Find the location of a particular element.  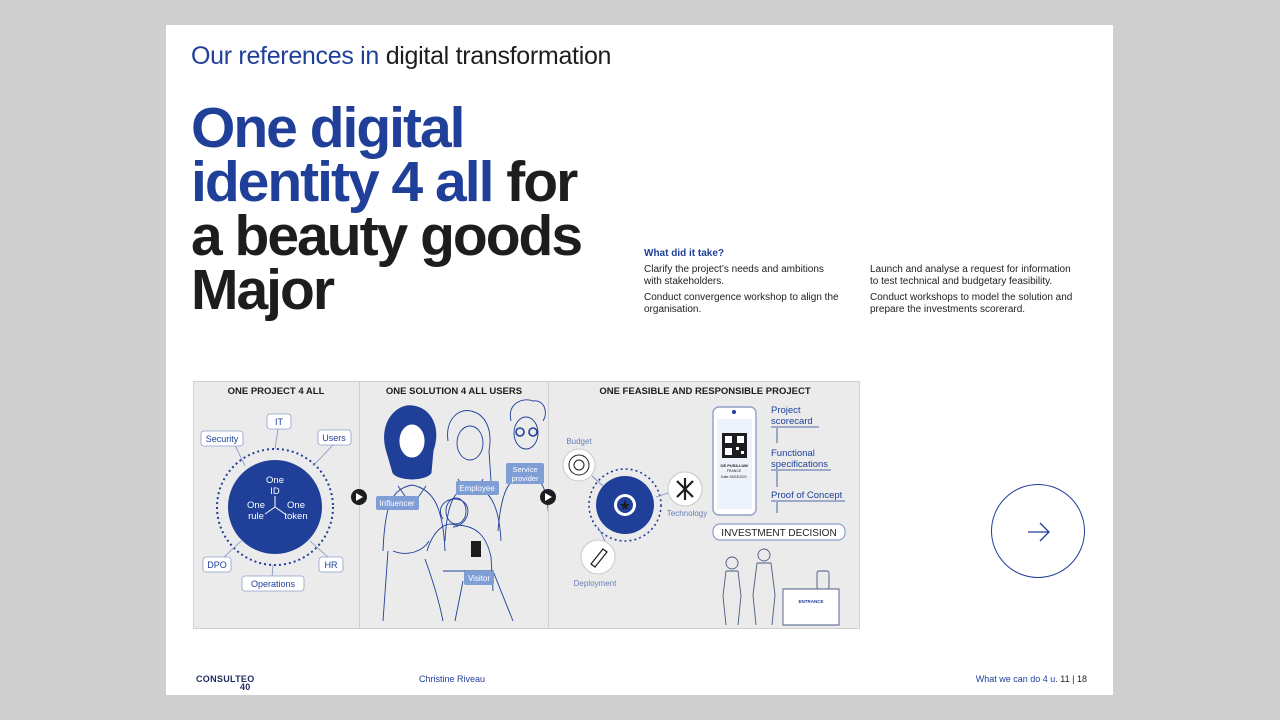

panel-3-title: ONE FEASIBLE AND RESPONSIBLE PROJECT is located at coordinates (705, 391).